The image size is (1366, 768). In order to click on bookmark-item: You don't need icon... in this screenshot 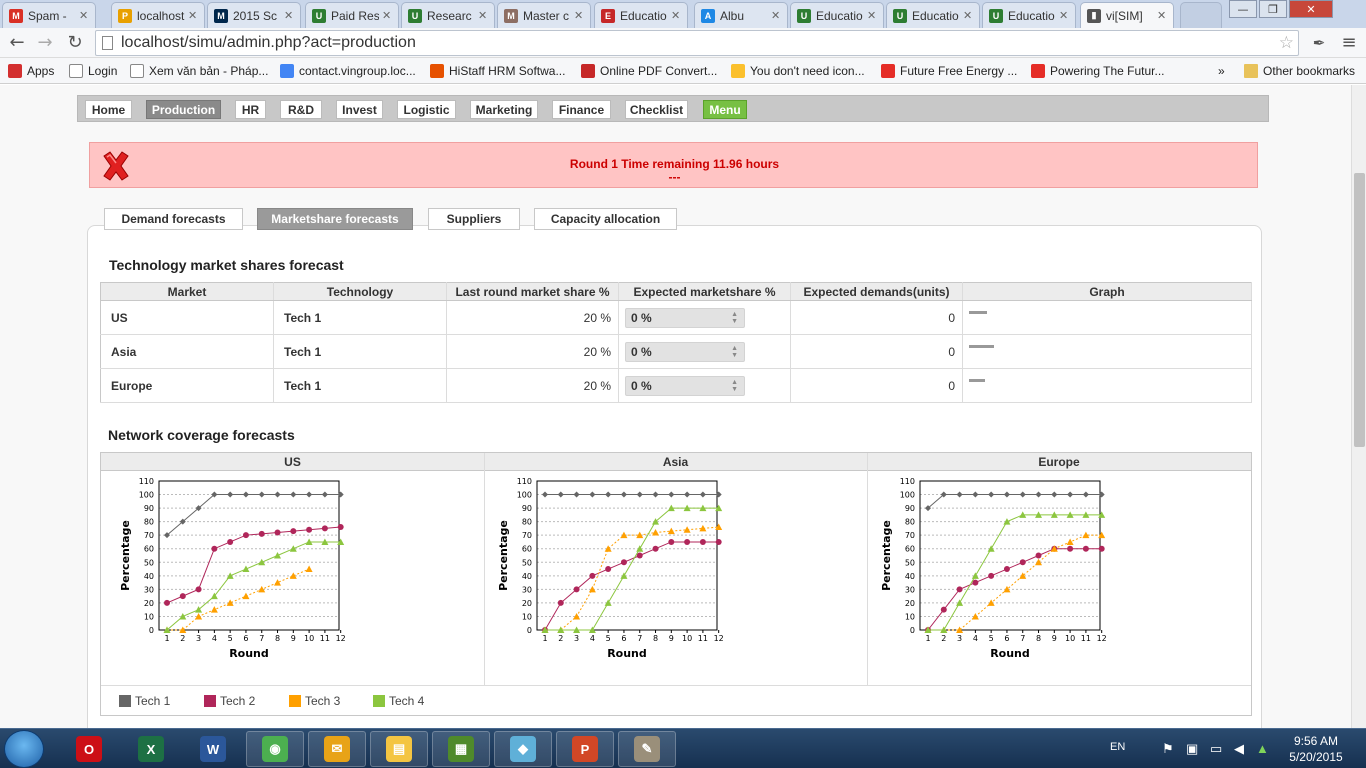, I will do `click(798, 71)`.